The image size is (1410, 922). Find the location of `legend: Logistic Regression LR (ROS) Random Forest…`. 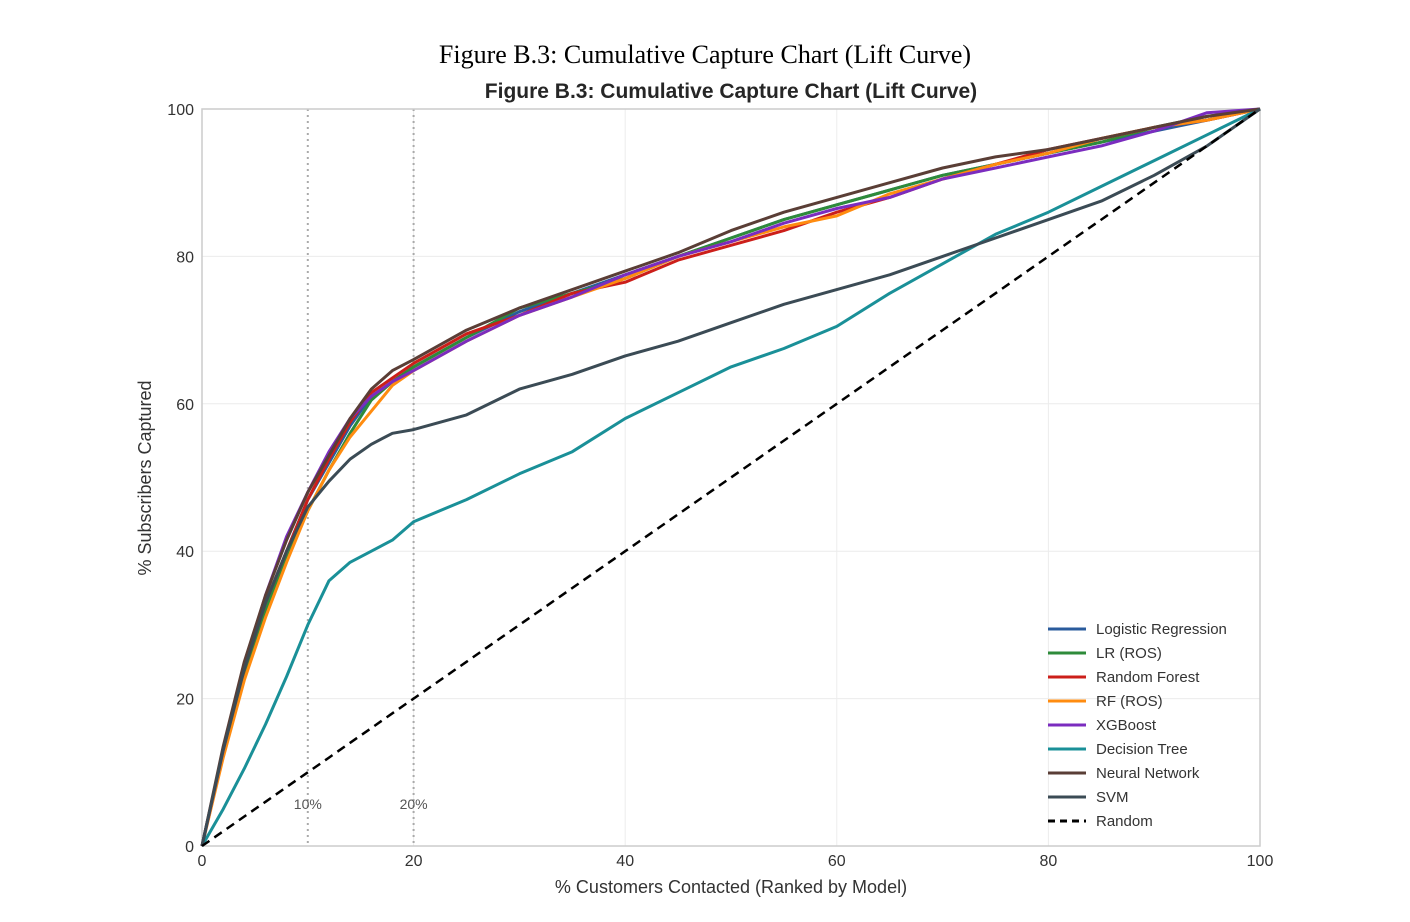

legend: Logistic Regression LR (ROS) Random Forest… is located at coordinates (1137, 725).